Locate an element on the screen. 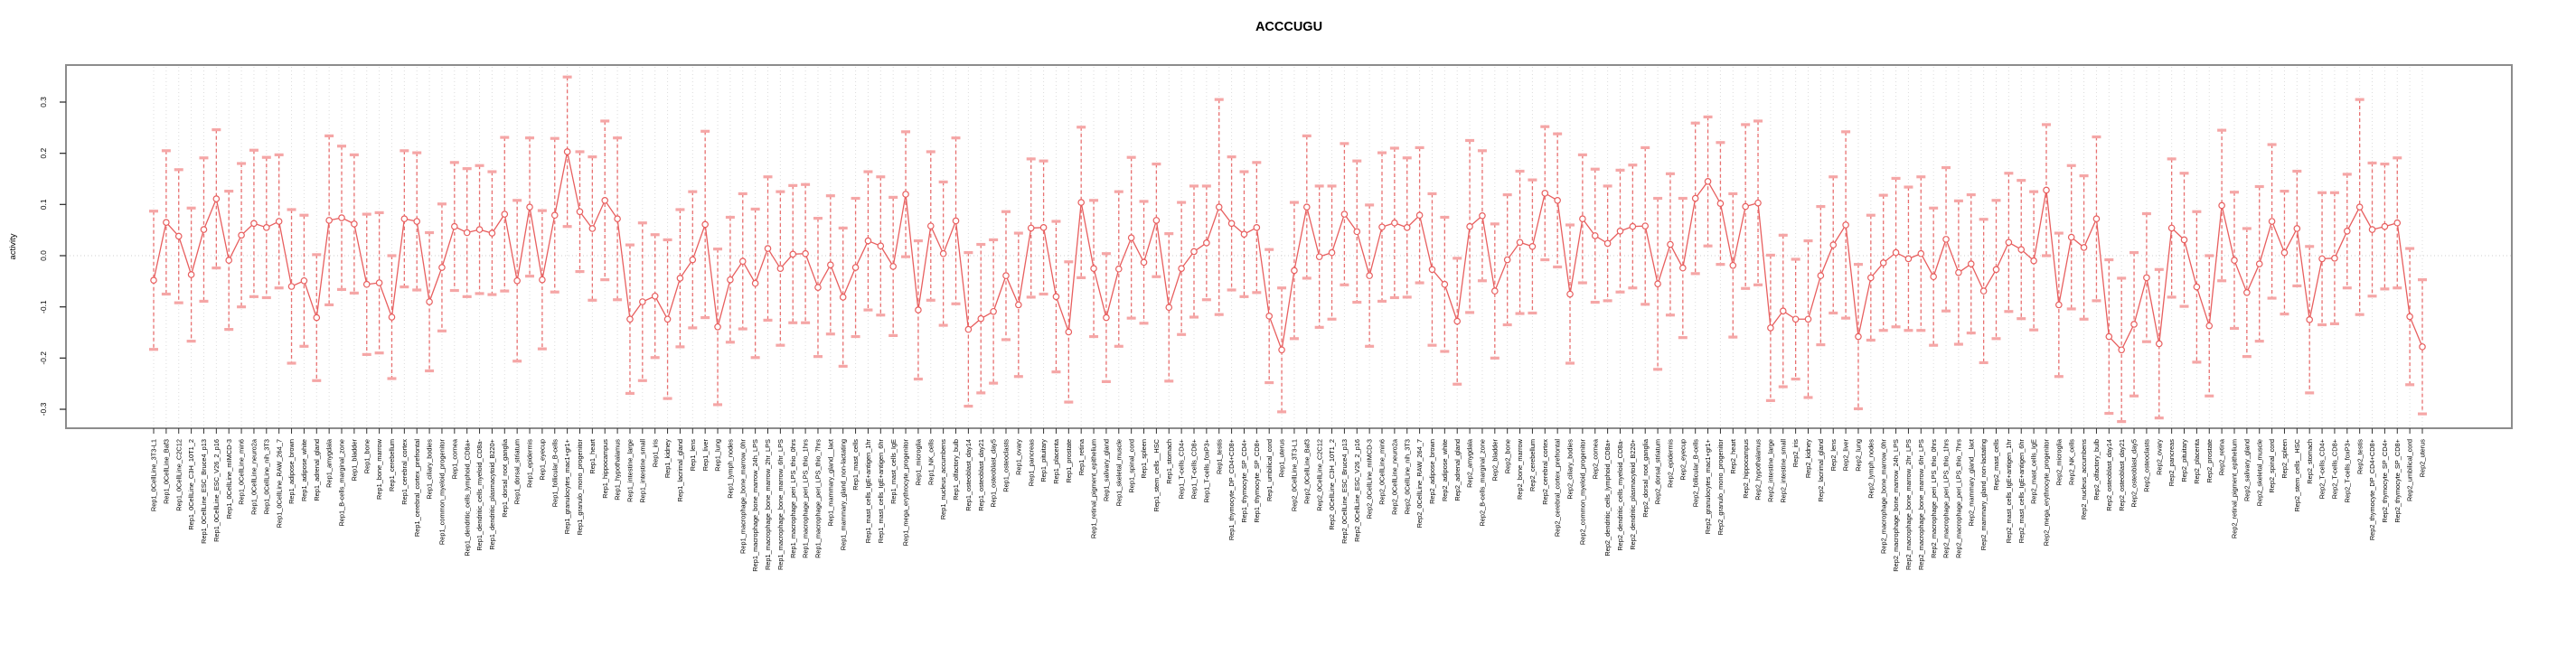 The width and height of the screenshot is (2576, 655). x-tick-label: Rep2_bone_marrow is located at coordinates (1520, 469).